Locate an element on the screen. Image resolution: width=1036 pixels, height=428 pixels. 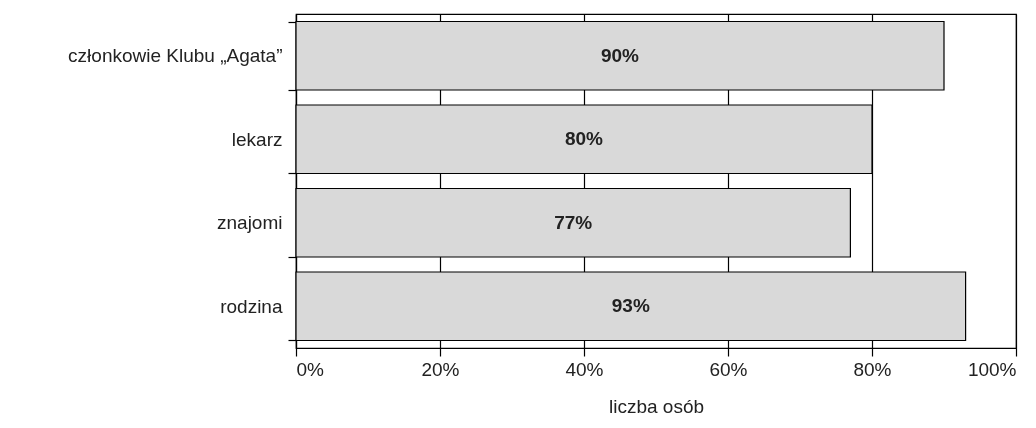
data-label: 90% is located at coordinates (620, 55).